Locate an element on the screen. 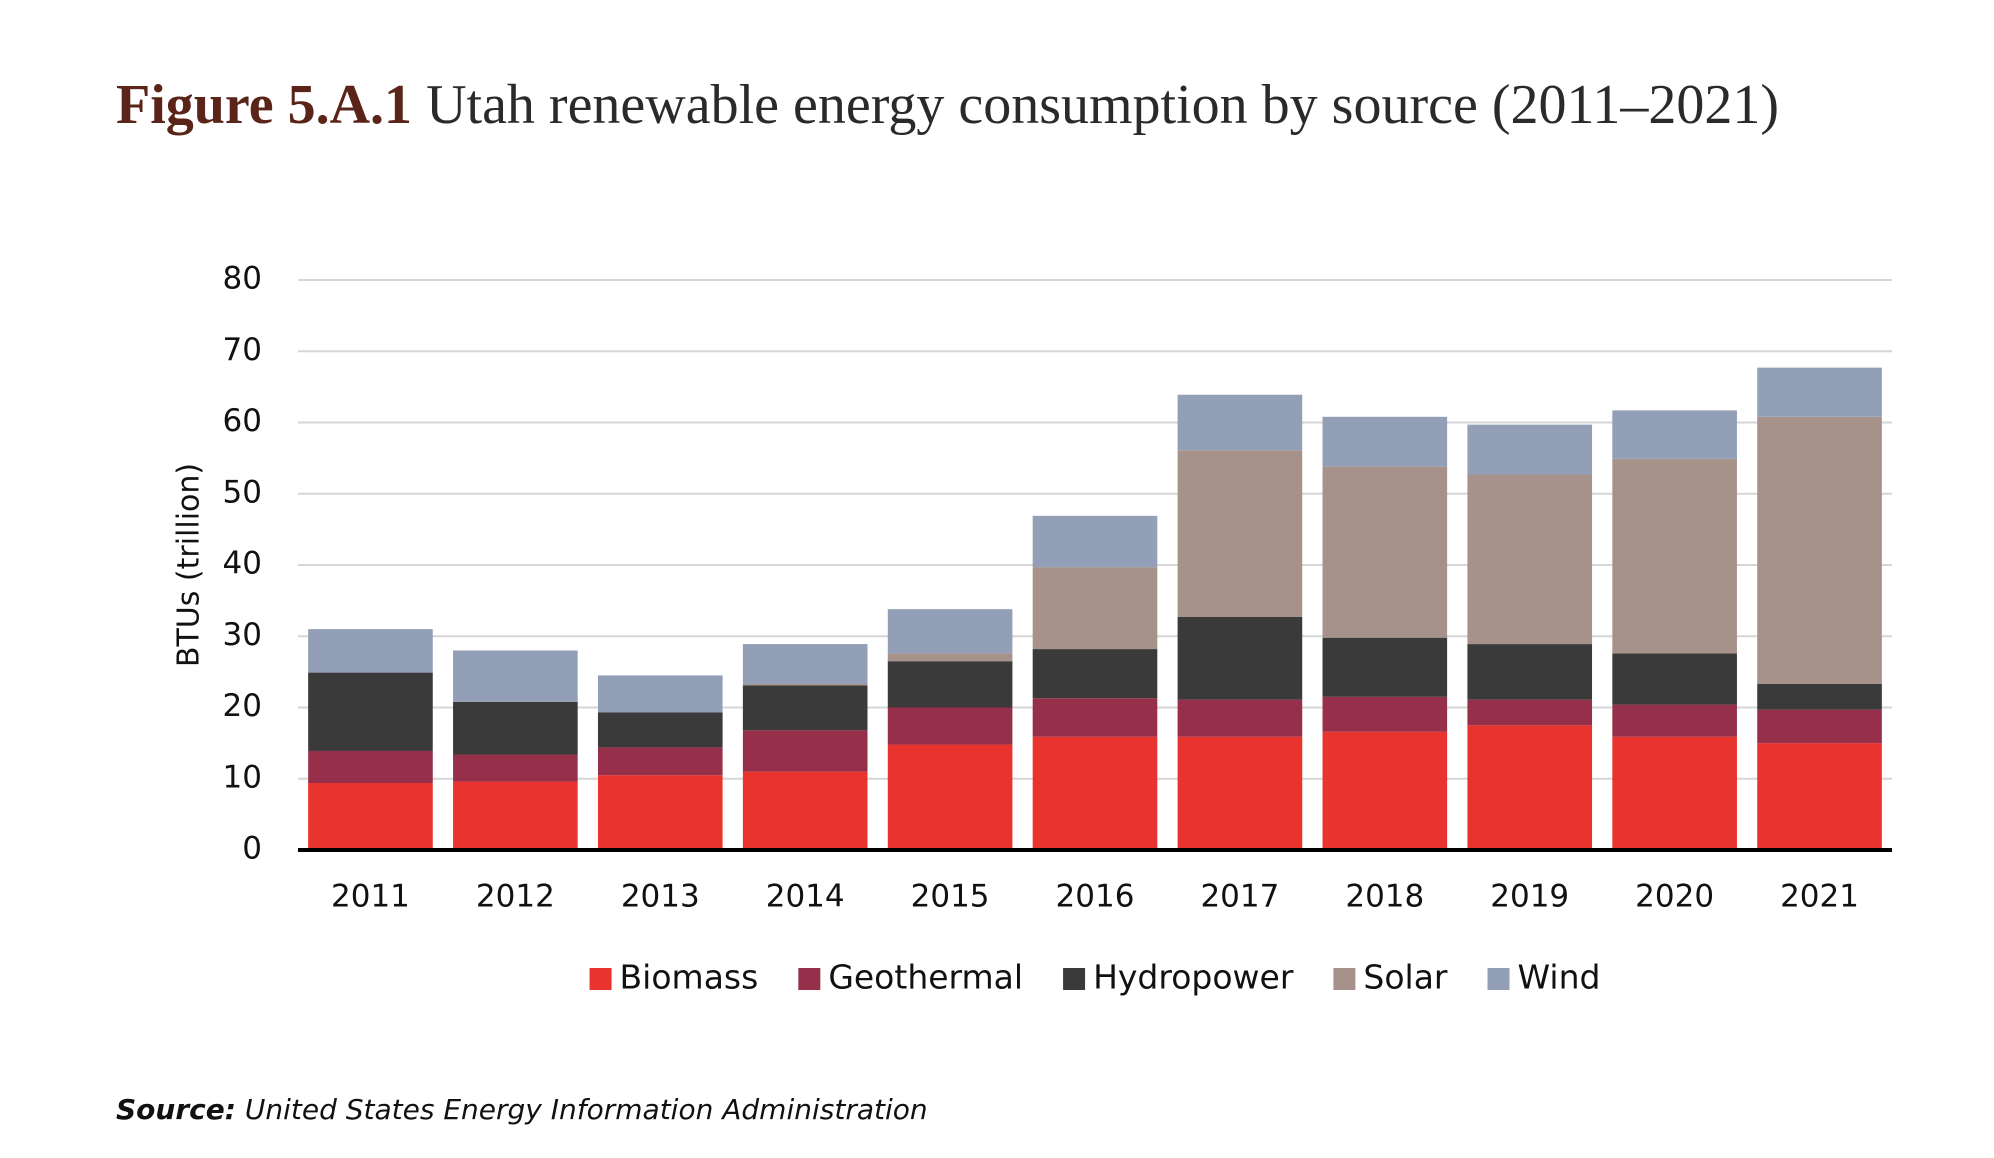 This screenshot has height=1158, width=1994. legend-label: Geothermal is located at coordinates (925, 977).